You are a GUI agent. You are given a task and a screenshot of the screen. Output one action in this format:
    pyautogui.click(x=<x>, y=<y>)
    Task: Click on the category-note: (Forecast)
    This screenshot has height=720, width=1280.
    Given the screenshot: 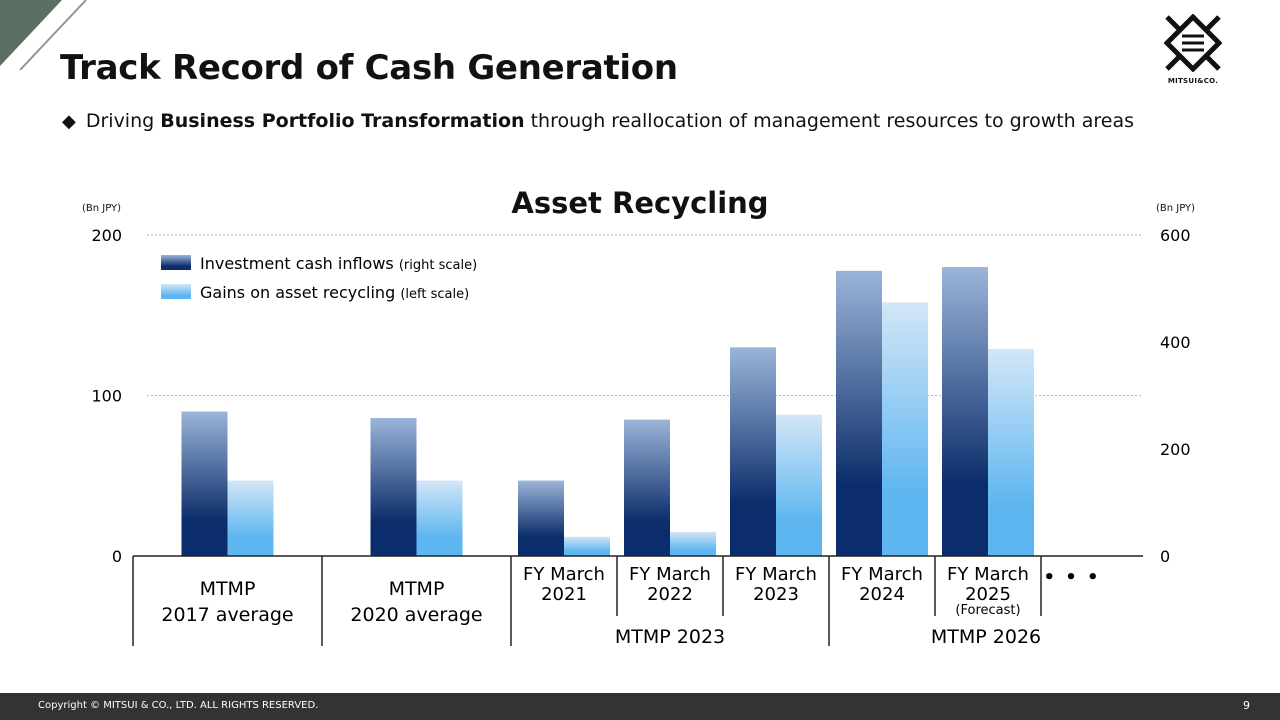 What is the action you would take?
    pyautogui.click(x=987, y=610)
    